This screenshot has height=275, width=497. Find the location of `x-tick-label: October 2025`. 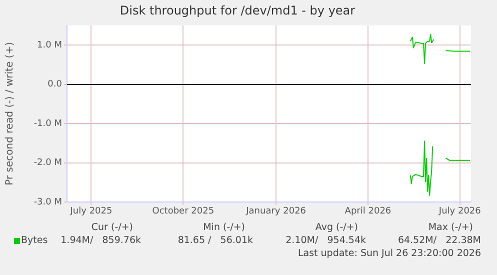

x-tick-label: October 2025 is located at coordinates (183, 211).